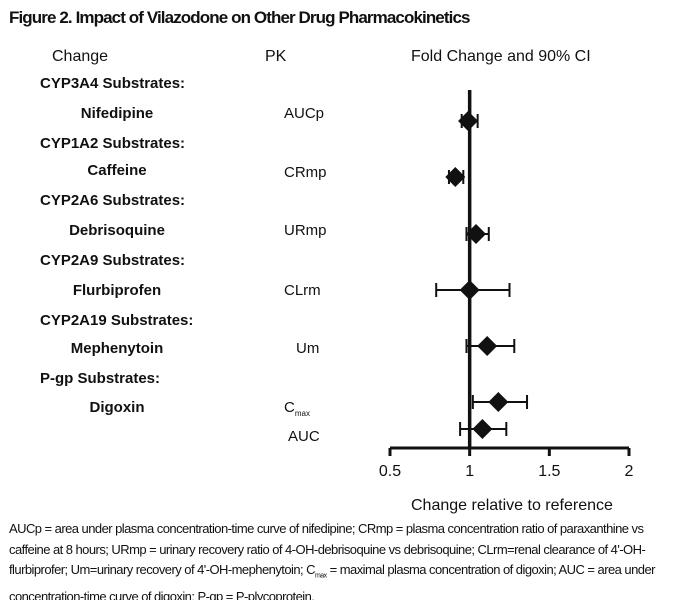  What do you see at coordinates (297, 408) in the screenshot?
I see `pk-label-cmax: Cmax` at bounding box center [297, 408].